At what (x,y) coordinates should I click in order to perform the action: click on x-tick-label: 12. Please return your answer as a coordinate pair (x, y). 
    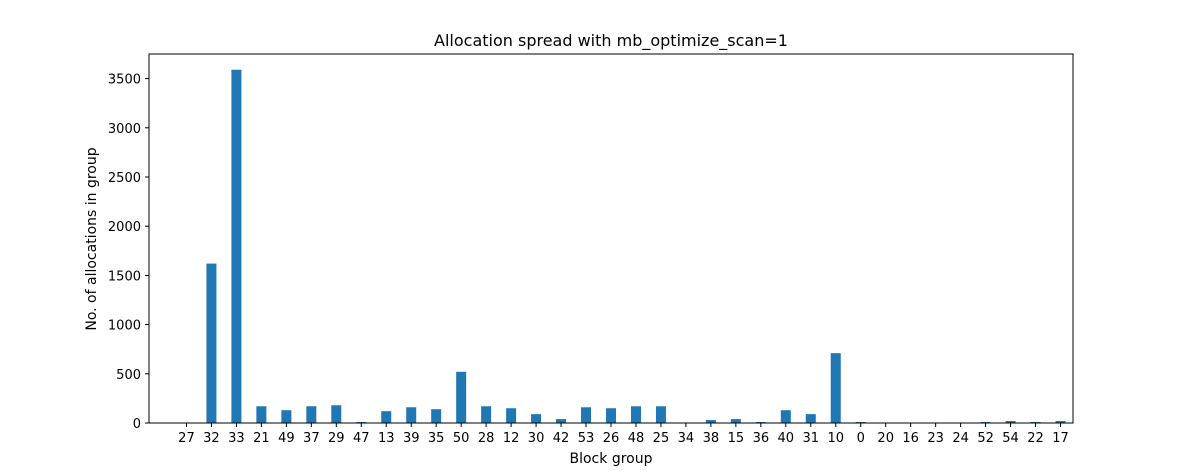
    Looking at the image, I should click on (511, 438).